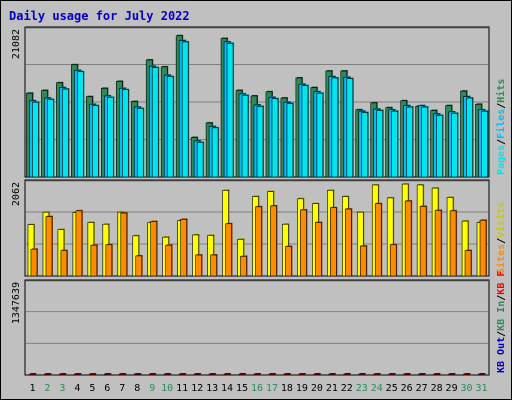  I want to click on y-max-label: 1347639, so click(16, 303).